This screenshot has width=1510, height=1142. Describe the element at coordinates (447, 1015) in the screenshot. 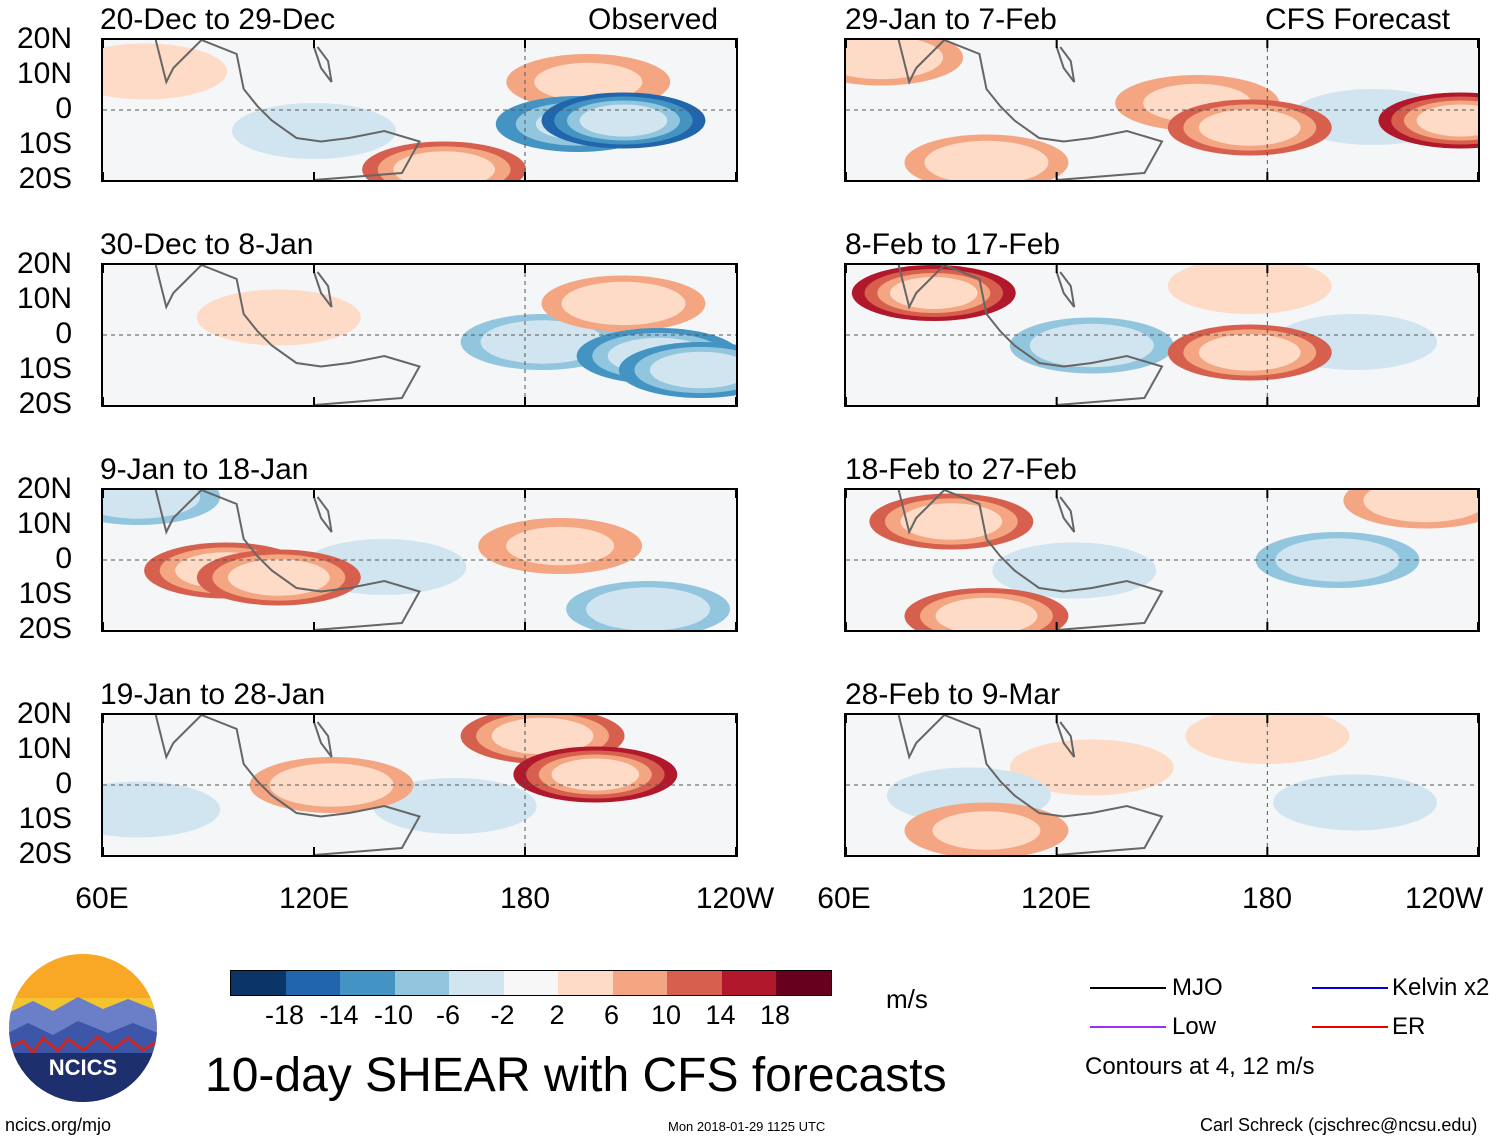

I see `colorbar-tick: -6` at that location.